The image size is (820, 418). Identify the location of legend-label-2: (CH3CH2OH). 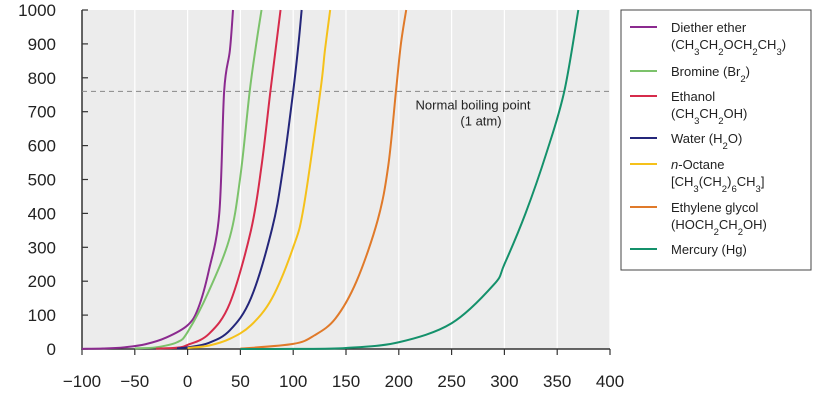
(709, 116).